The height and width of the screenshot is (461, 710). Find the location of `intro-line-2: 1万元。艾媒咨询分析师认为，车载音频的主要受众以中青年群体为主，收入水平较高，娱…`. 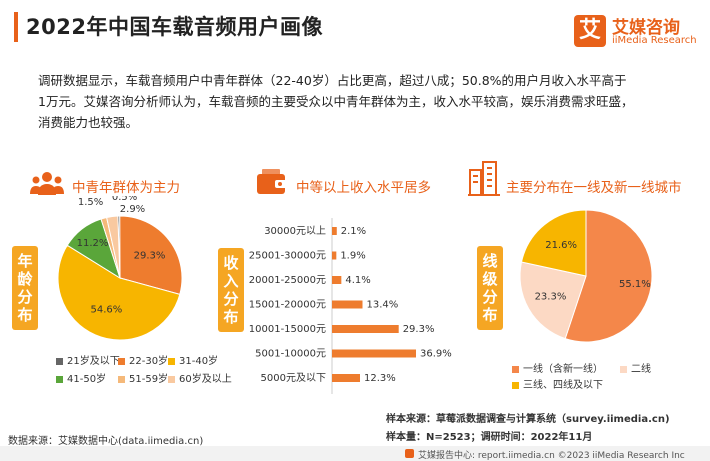

intro-line-2: 1万元。艾媒咨询分析师认为，车载音频的主要受众以中青年群体为主，收入水平较高，娱… is located at coordinates (336, 101).